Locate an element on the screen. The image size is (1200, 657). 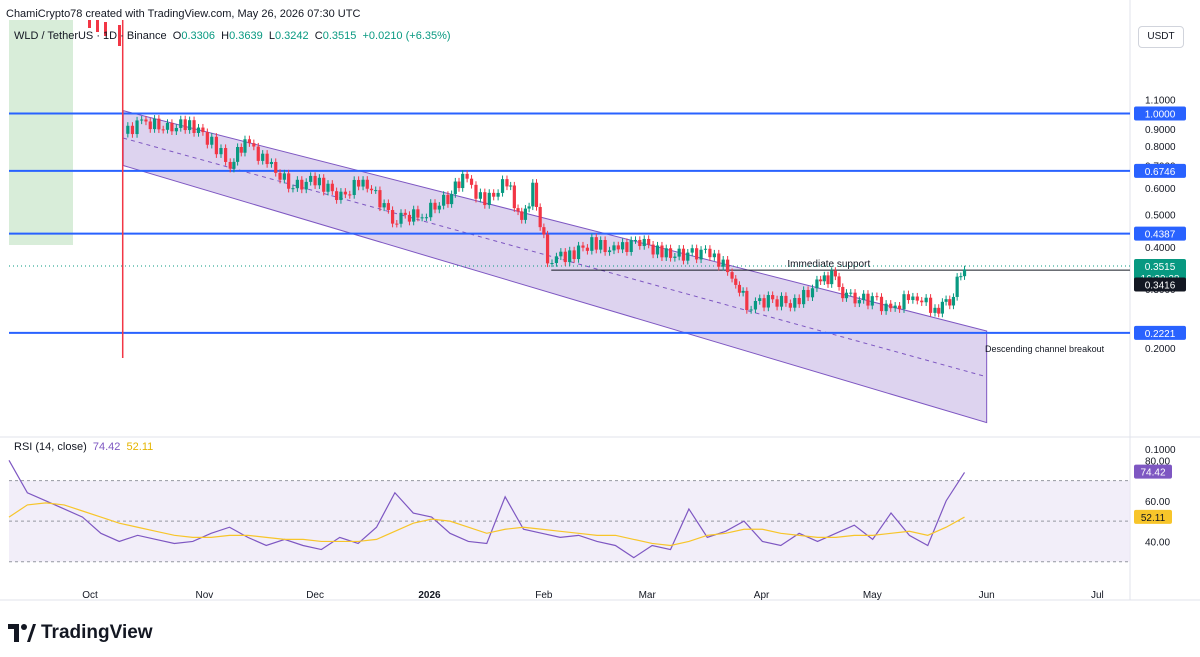
currency-button: USDT is located at coordinates (1161, 37).